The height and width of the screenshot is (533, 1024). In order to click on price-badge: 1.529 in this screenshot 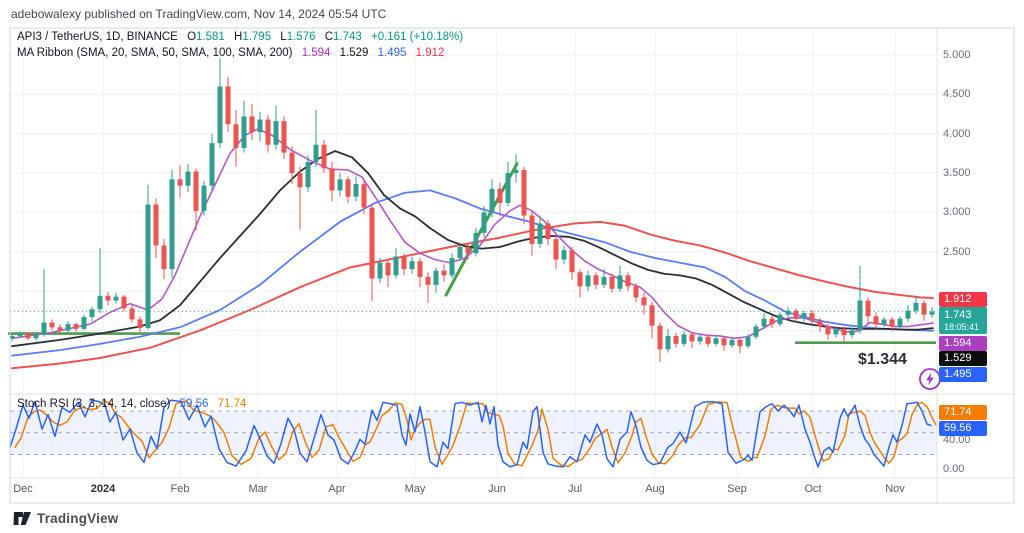, I will do `click(963, 358)`.